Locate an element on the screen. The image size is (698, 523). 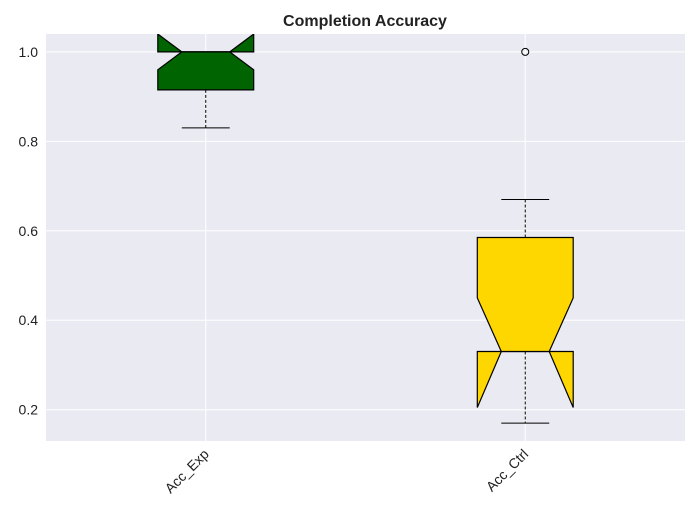
y-tick-label: 1.0 is located at coordinates (29, 52).